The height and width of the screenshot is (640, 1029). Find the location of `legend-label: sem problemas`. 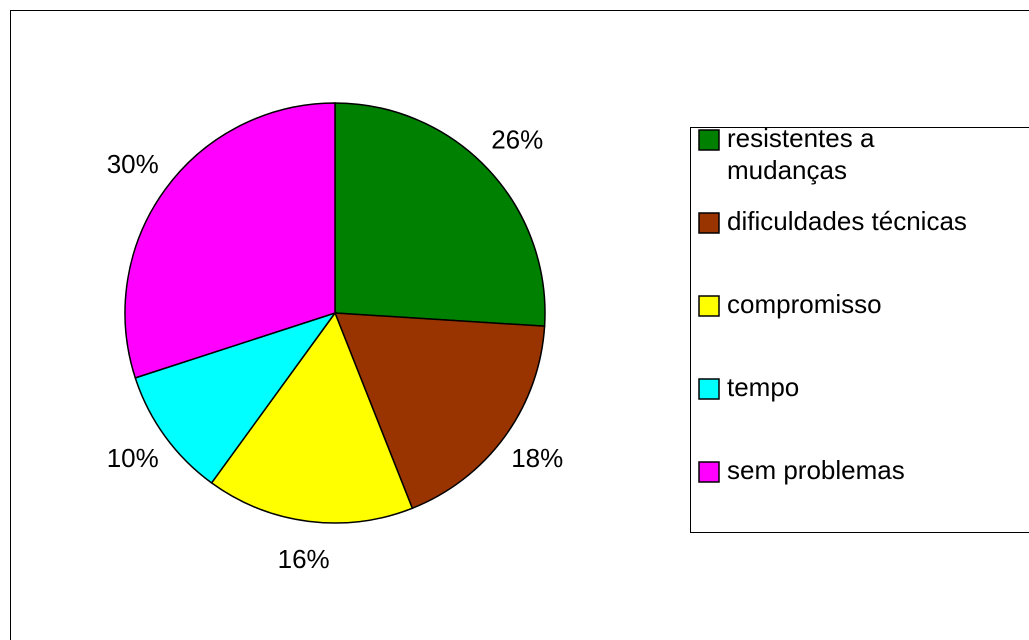

legend-label: sem problemas is located at coordinates (816, 470).